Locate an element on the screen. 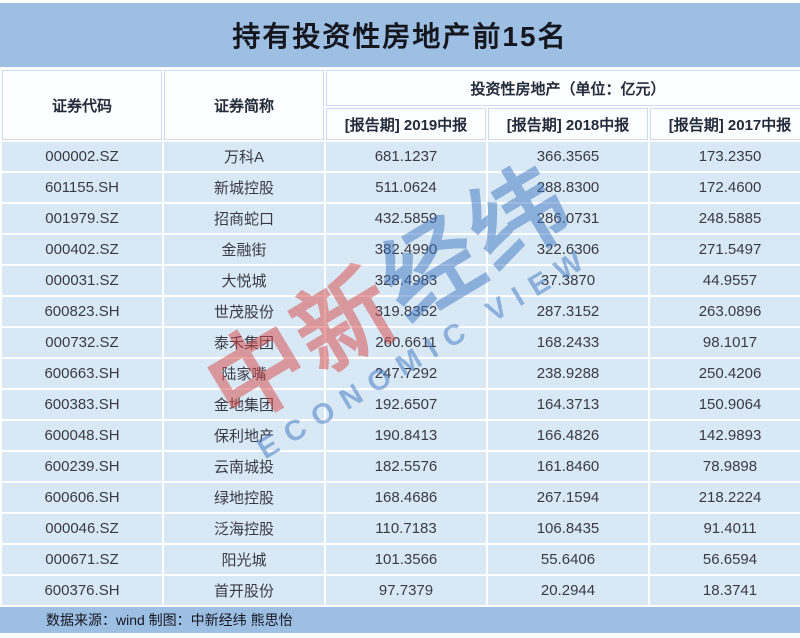 The width and height of the screenshot is (800, 638). value-2018-cell: 20.2944 is located at coordinates (568, 590).